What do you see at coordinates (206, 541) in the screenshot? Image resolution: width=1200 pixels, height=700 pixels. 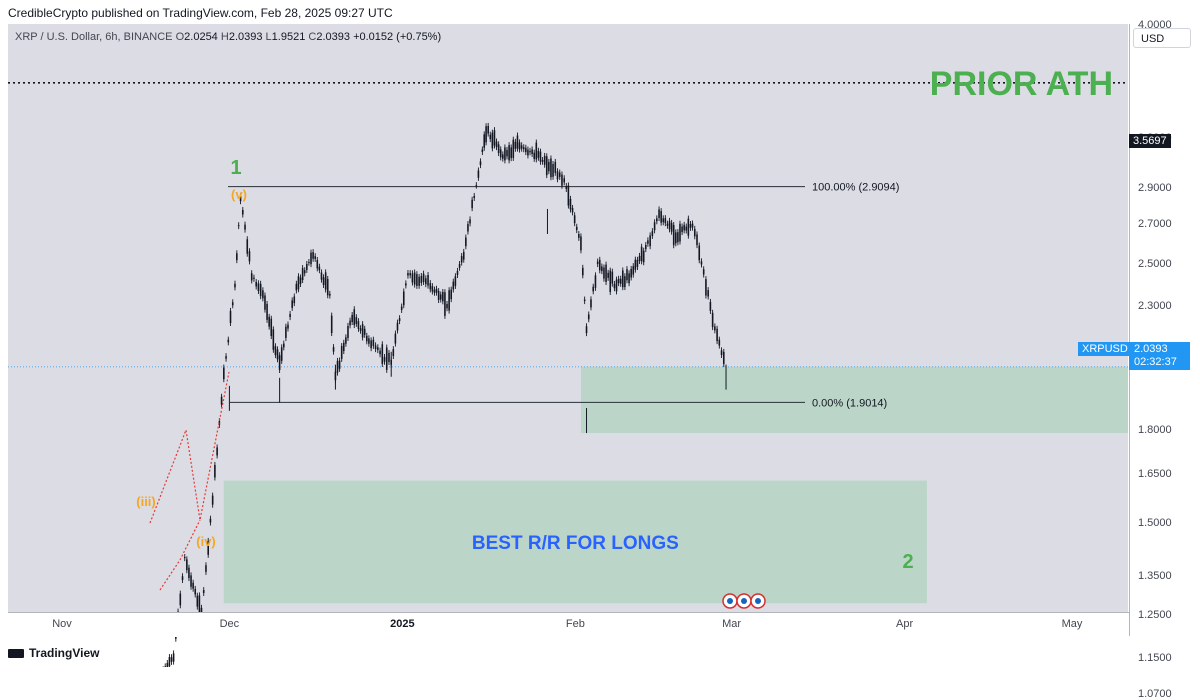 I see `wave-iv-label: (iv)` at bounding box center [206, 541].